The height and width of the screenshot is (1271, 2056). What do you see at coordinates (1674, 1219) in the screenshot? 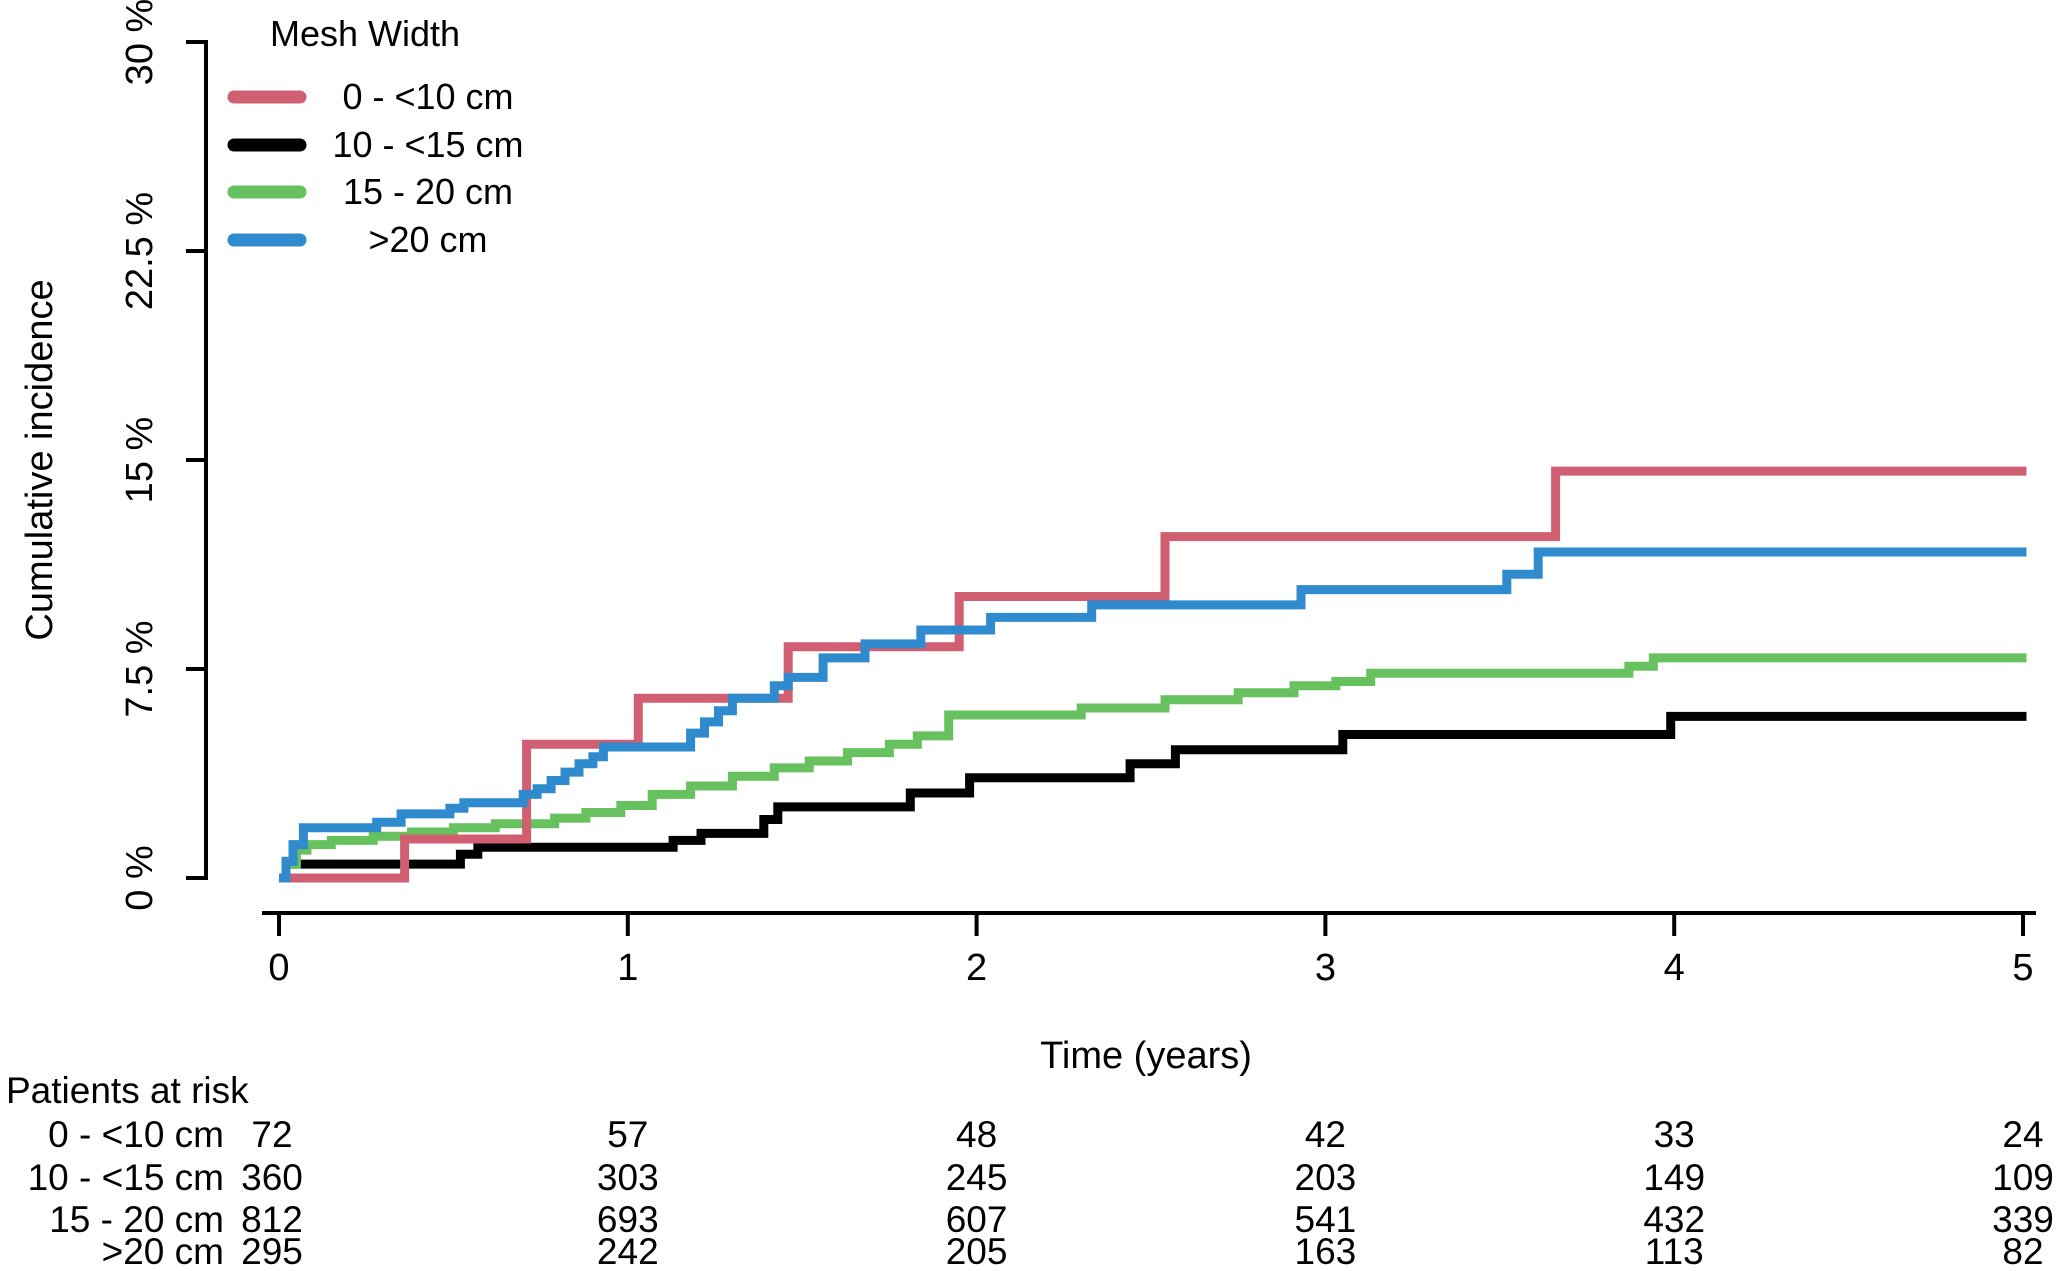
I see `risk-count: 432` at bounding box center [1674, 1219].